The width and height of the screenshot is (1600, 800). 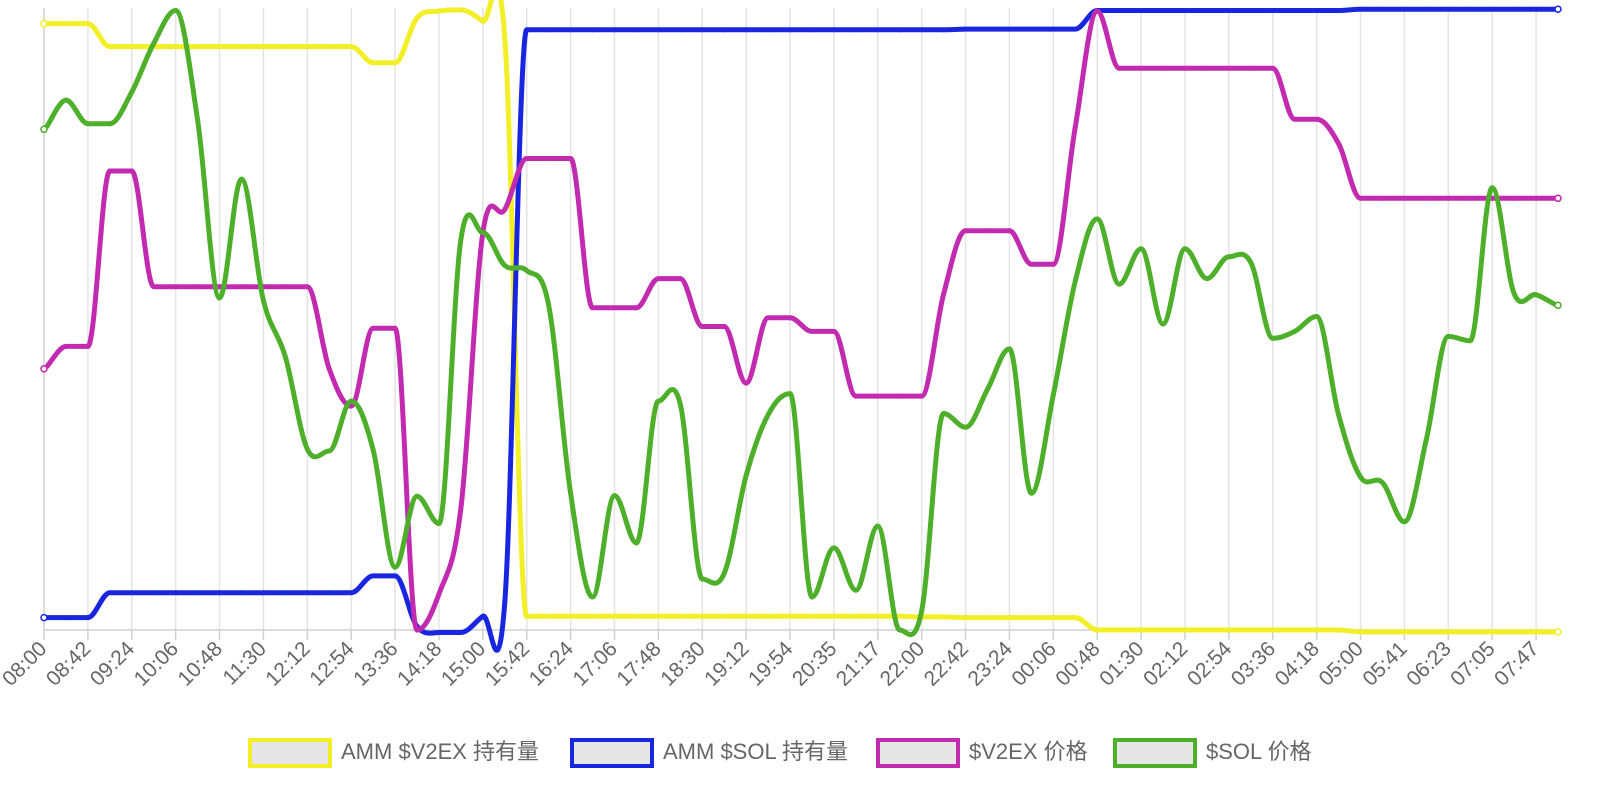 I want to click on x-tick-label: 04:18, so click(x=1297, y=663).